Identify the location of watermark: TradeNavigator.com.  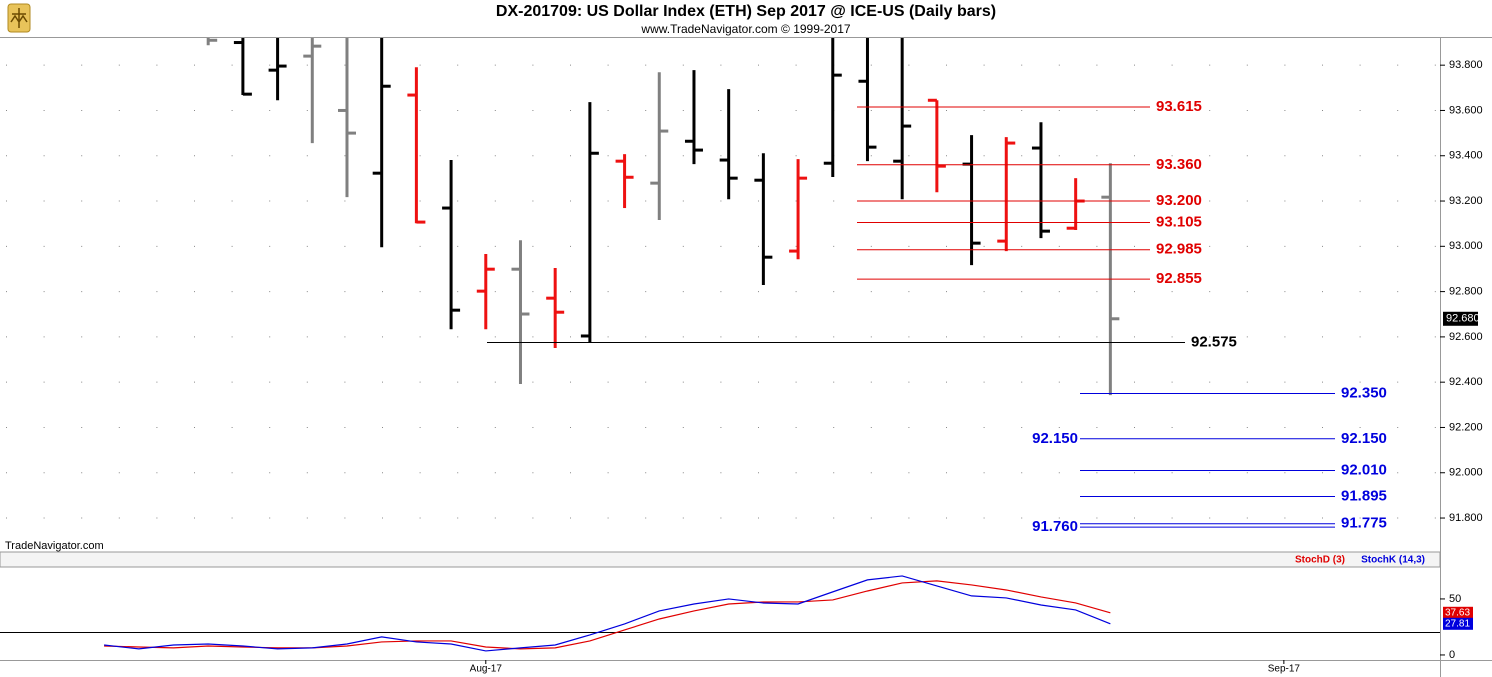
(54, 546).